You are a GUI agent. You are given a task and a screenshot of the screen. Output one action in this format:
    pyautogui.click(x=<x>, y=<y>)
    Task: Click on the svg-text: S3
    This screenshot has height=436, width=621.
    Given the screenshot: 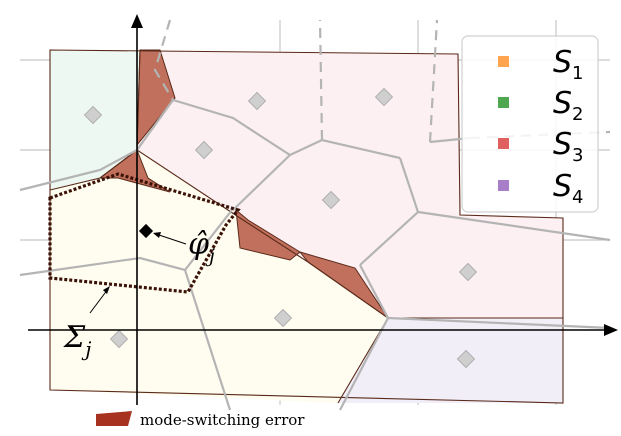 What is the action you would take?
    pyautogui.click(x=568, y=146)
    